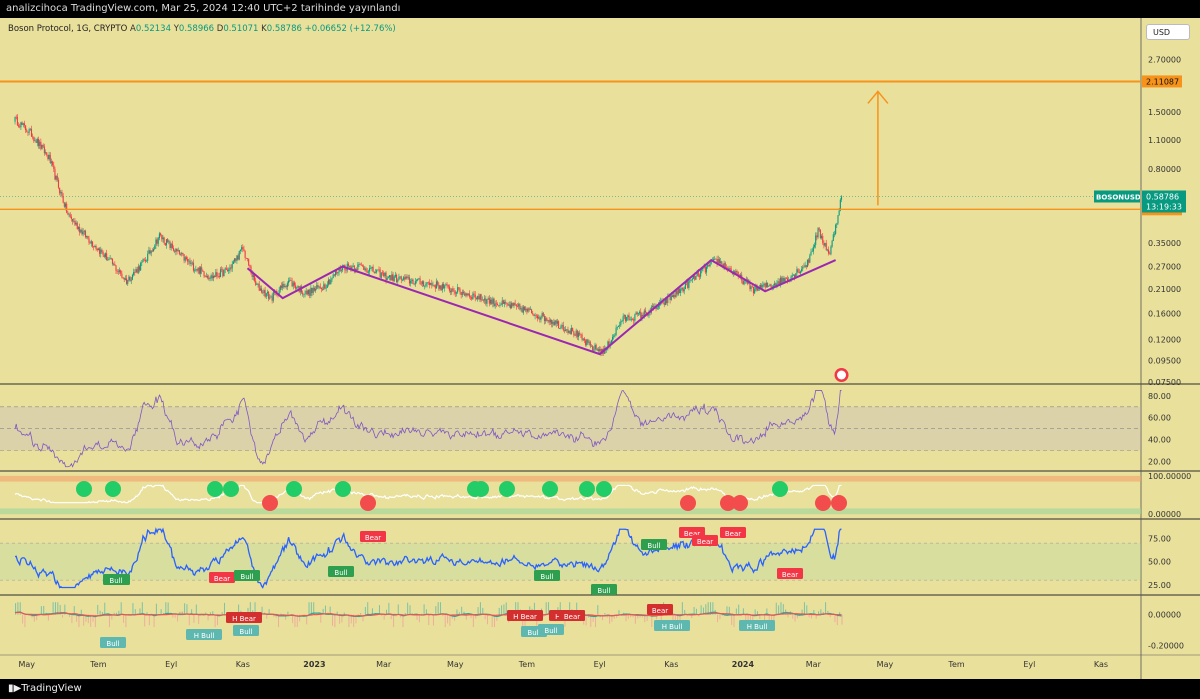 This screenshot has width=1200, height=699. Describe the element at coordinates (733, 534) in the screenshot. I see `bear-signal-label: Bear` at that location.